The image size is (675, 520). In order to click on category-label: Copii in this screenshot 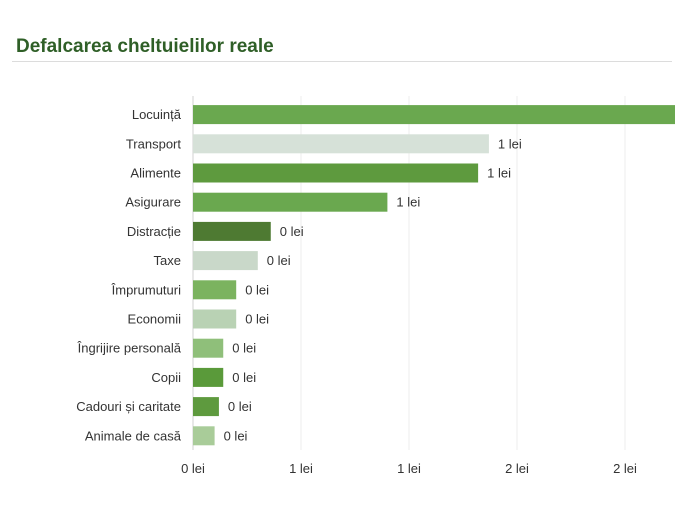, I will do `click(166, 377)`.